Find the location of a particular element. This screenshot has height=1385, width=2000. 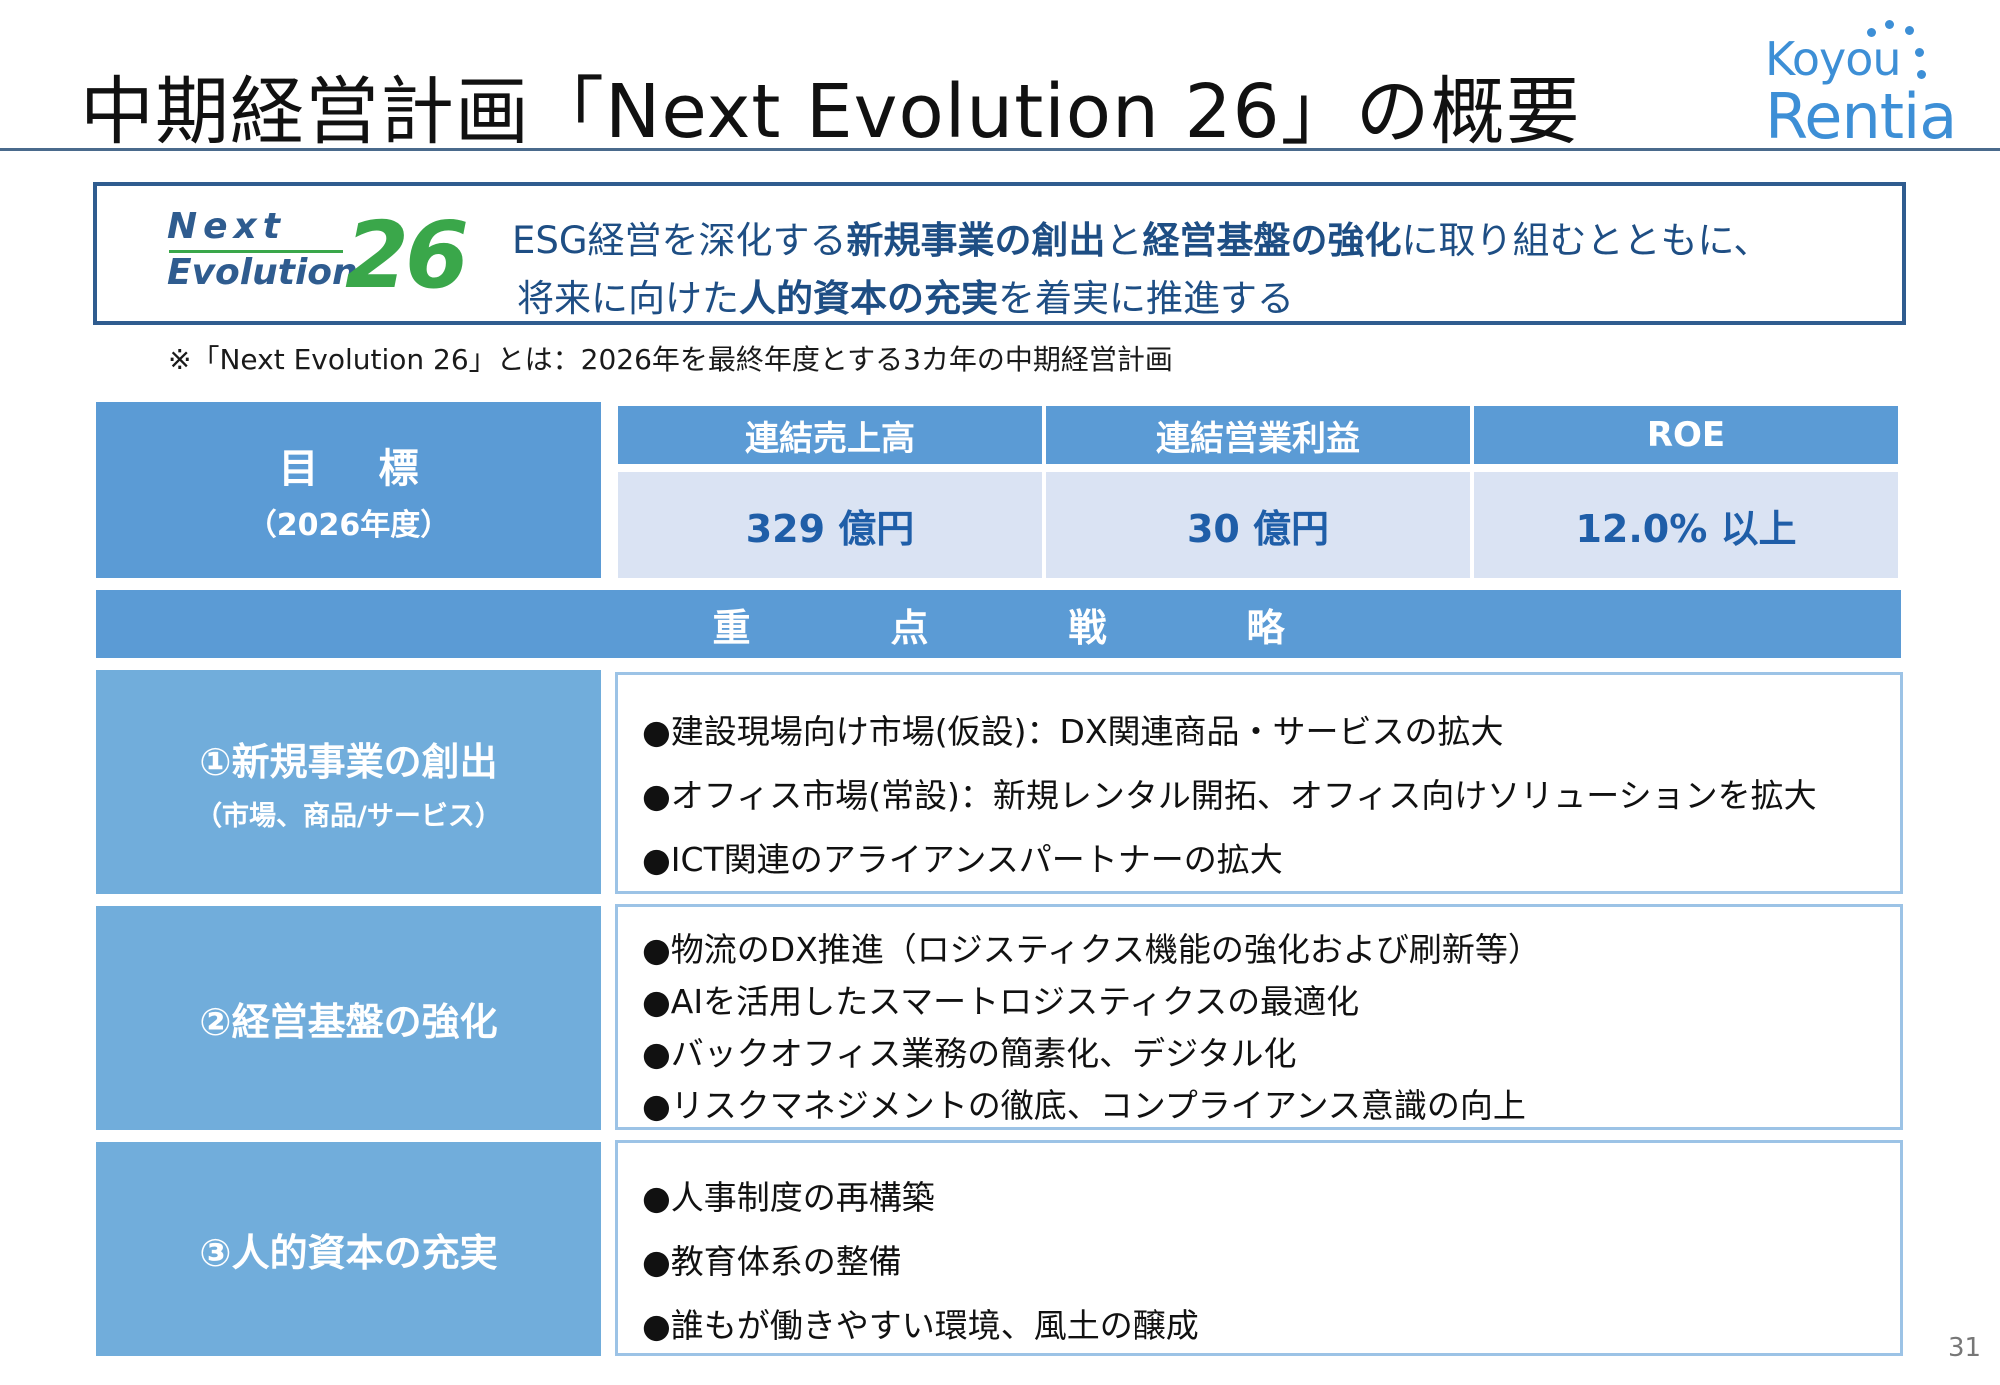

strategy-details-human-capital: ●人事制度の再構築 ●教育体系の整備 ●誰もが働きやすい環境、風土の醸成 is located at coordinates (1259, 1248).